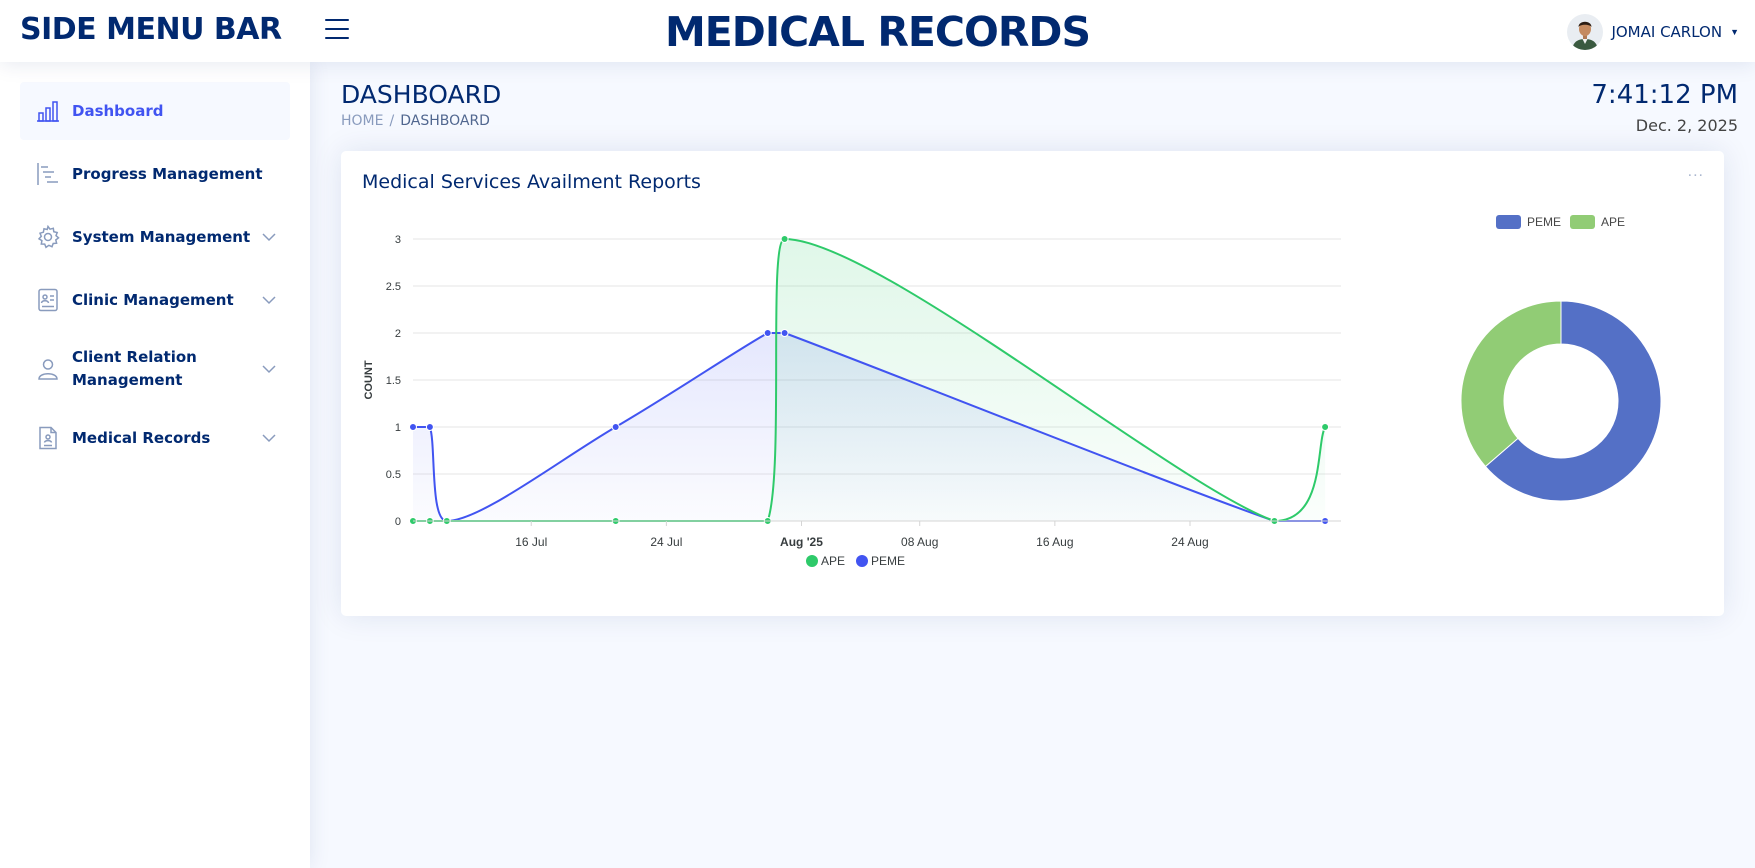 This screenshot has height=868, width=1755. What do you see at coordinates (161, 236) in the screenshot?
I see `sidebar-item-label: System Management` at bounding box center [161, 236].